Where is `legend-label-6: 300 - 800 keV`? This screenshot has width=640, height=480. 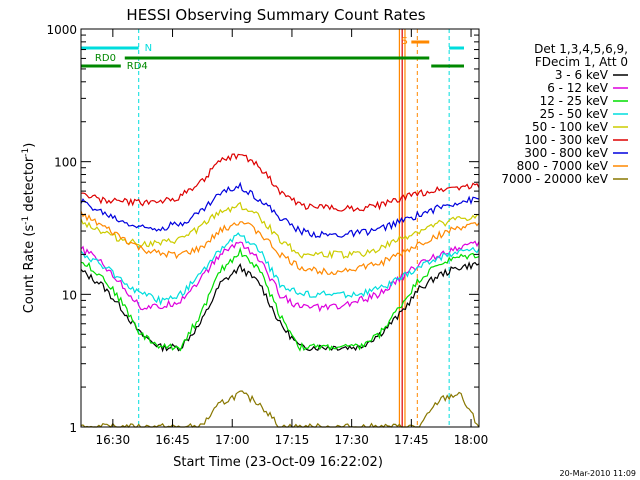
legend-label-6: 300 - 800 keV is located at coordinates (566, 153).